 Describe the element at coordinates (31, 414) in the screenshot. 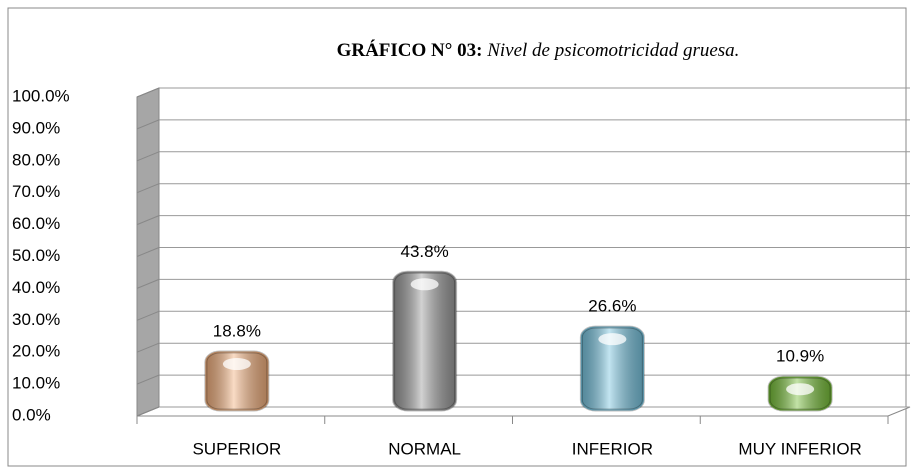

I see `y-tick-label: 0.0%` at that location.